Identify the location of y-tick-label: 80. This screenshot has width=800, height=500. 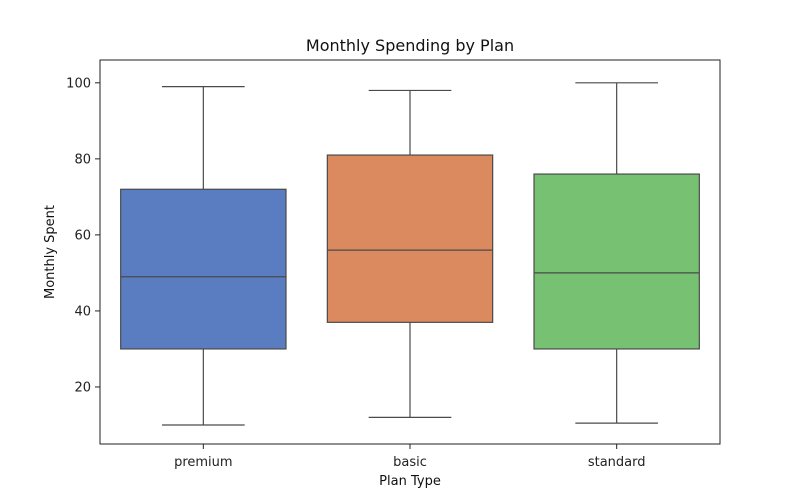
(82, 159).